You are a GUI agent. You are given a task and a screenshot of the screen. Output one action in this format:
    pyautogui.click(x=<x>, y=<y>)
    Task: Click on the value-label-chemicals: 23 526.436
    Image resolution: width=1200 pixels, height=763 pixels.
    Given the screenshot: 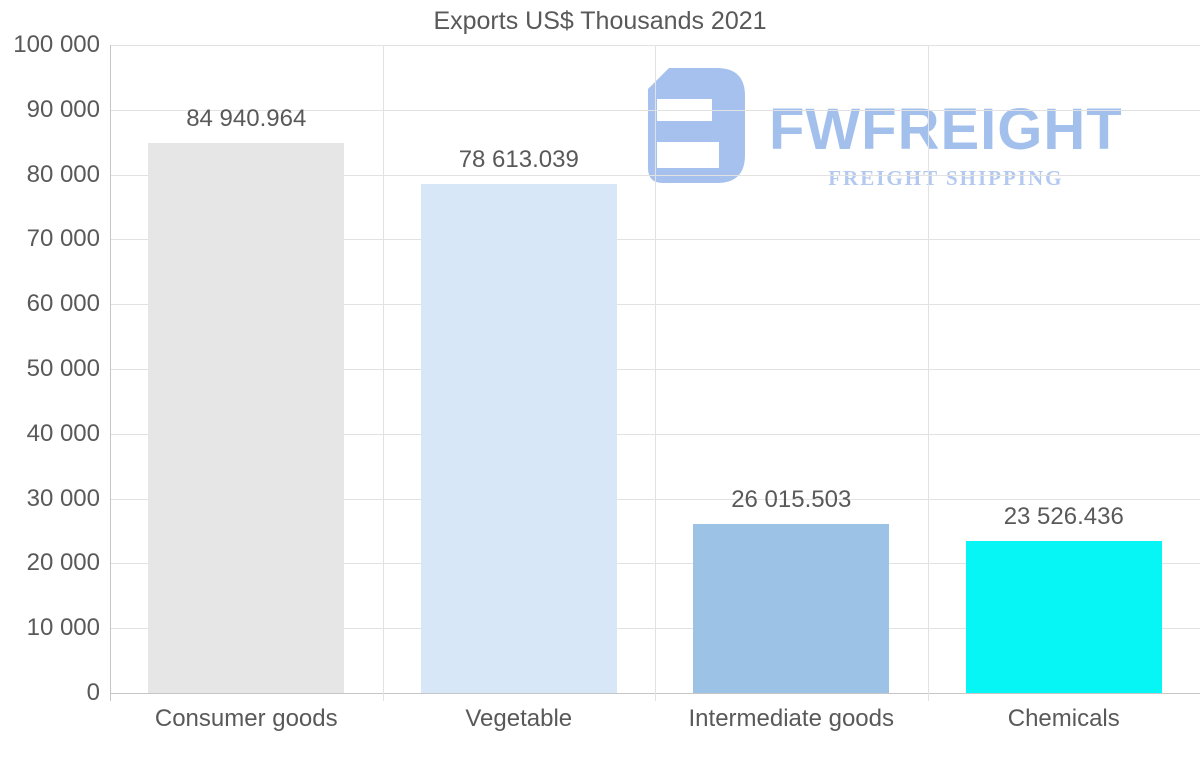 What is the action you would take?
    pyautogui.click(x=1063, y=516)
    